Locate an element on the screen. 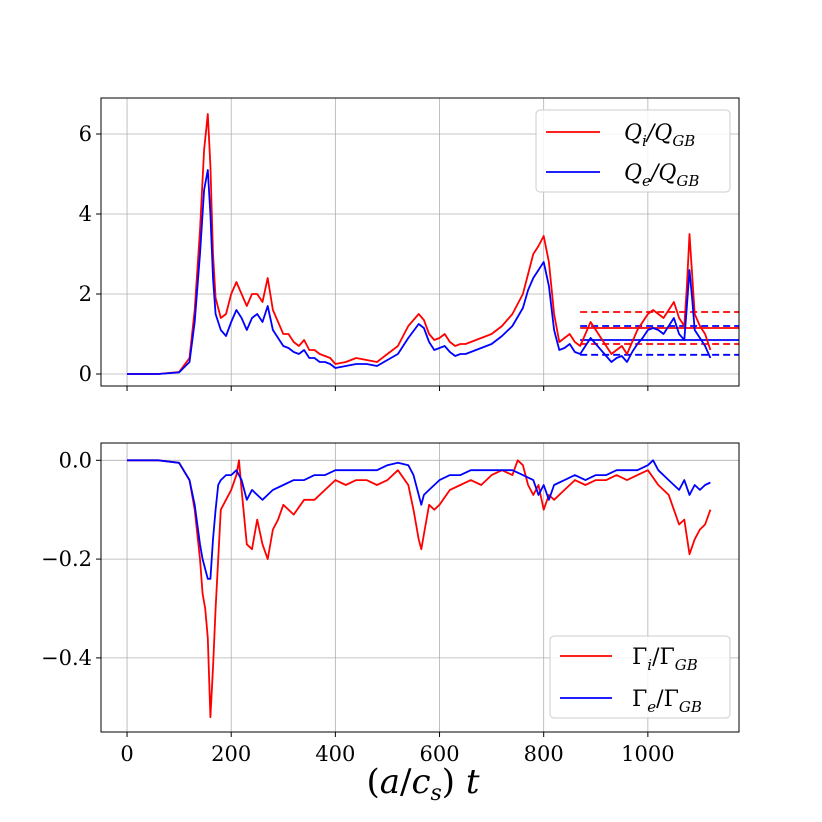 The height and width of the screenshot is (822, 822). legend-label-gamma-i: Γi/ΓGB is located at coordinates (665, 659).